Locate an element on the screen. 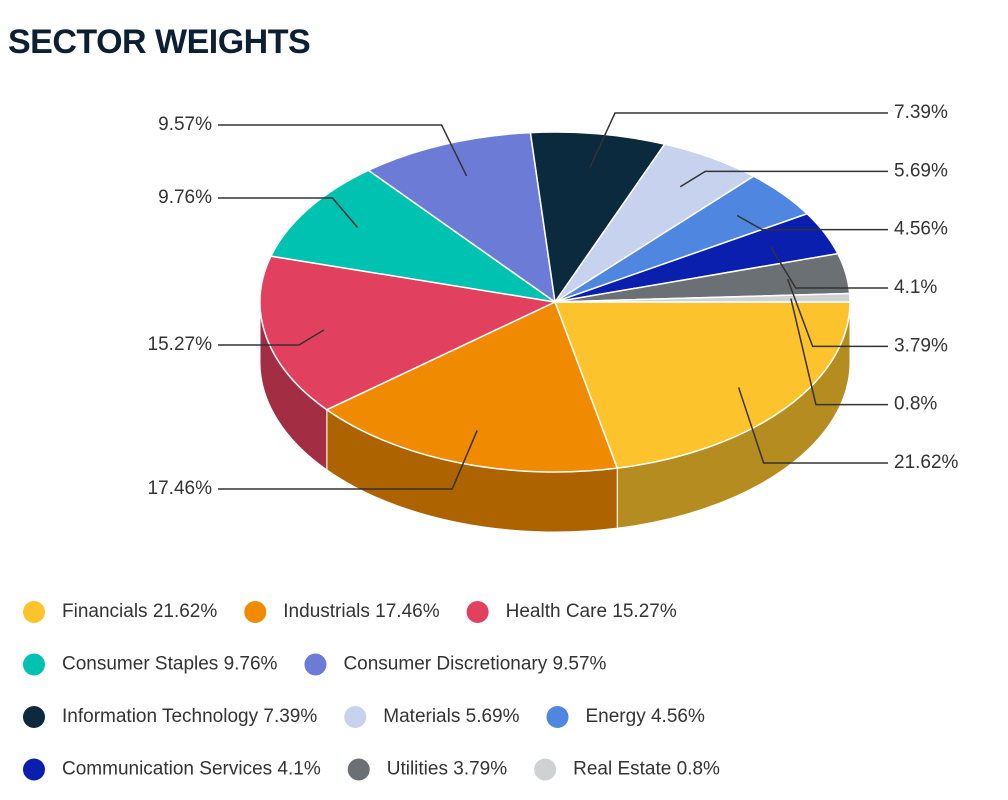 This screenshot has height=800, width=1008. legend-item: Real Estate 0.8% is located at coordinates (627, 769).